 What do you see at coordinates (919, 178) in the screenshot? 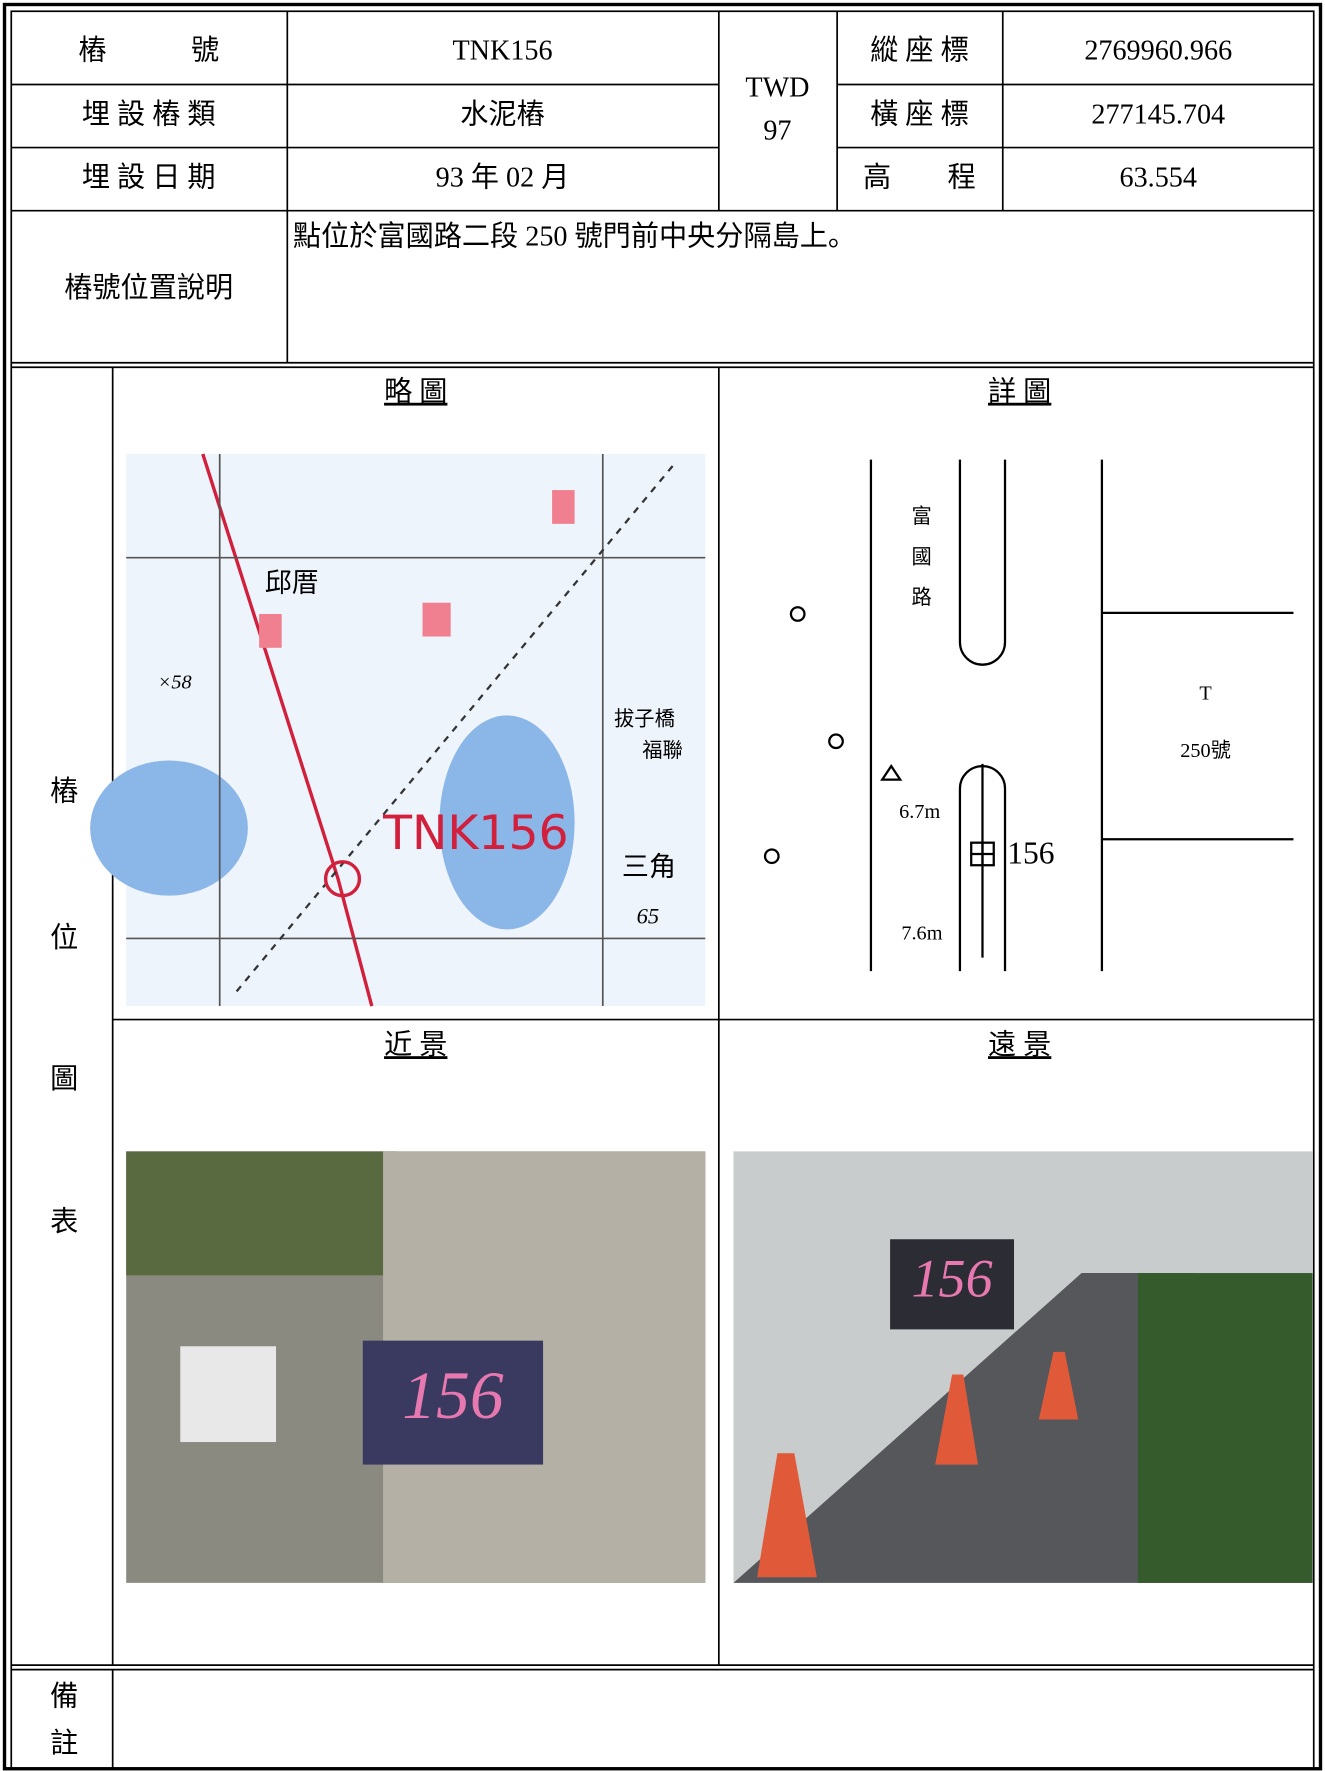
I see `label: 高 程` at bounding box center [919, 178].